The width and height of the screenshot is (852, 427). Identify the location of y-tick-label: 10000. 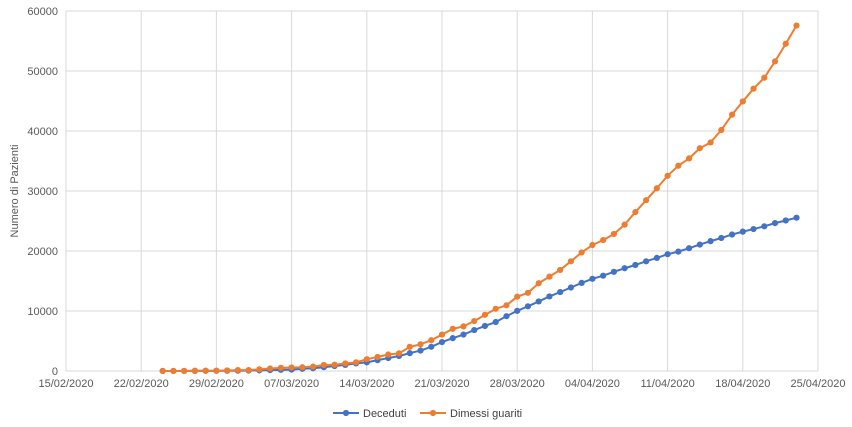
(42, 312).